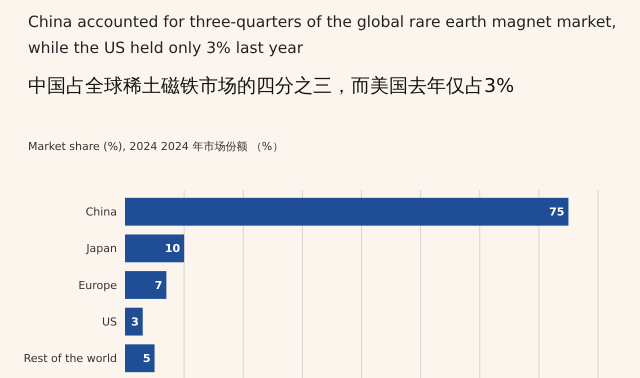 This screenshot has width=640, height=378. What do you see at coordinates (146, 359) in the screenshot?
I see `data-label: 5` at bounding box center [146, 359].